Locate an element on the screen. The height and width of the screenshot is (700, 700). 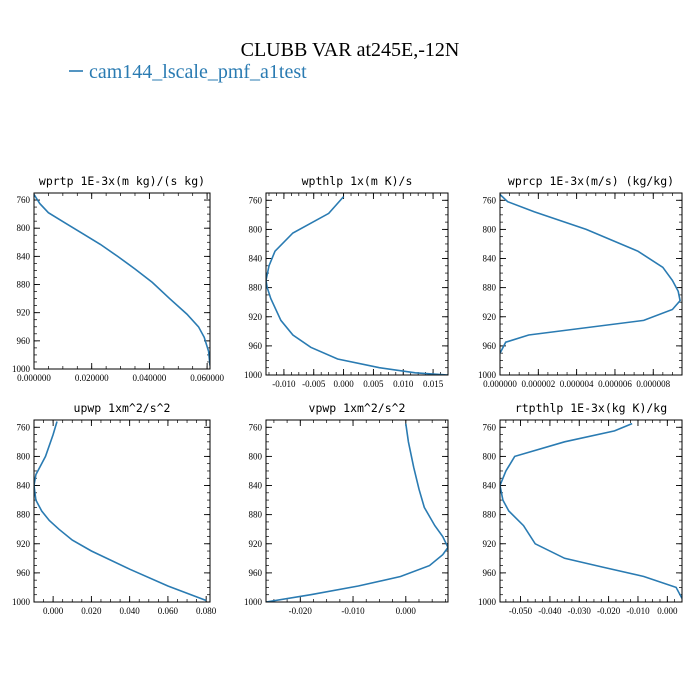
x-tick-label: 0.060000 is located at coordinates (207, 378).